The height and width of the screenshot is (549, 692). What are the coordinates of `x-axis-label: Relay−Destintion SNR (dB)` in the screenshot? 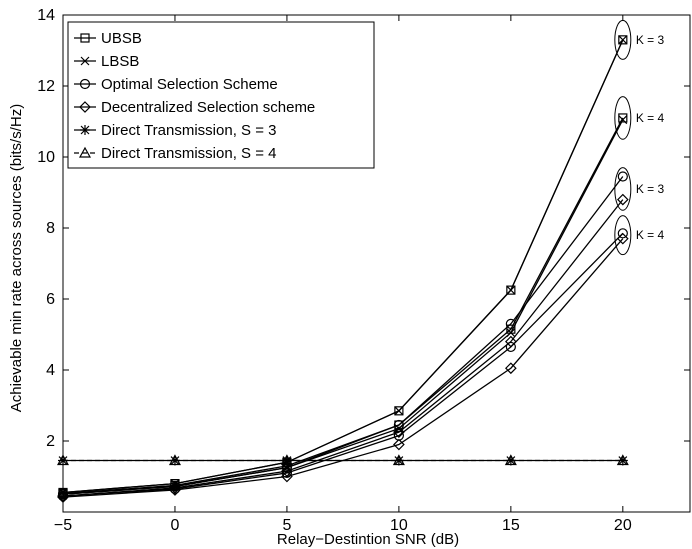 It's located at (368, 539).